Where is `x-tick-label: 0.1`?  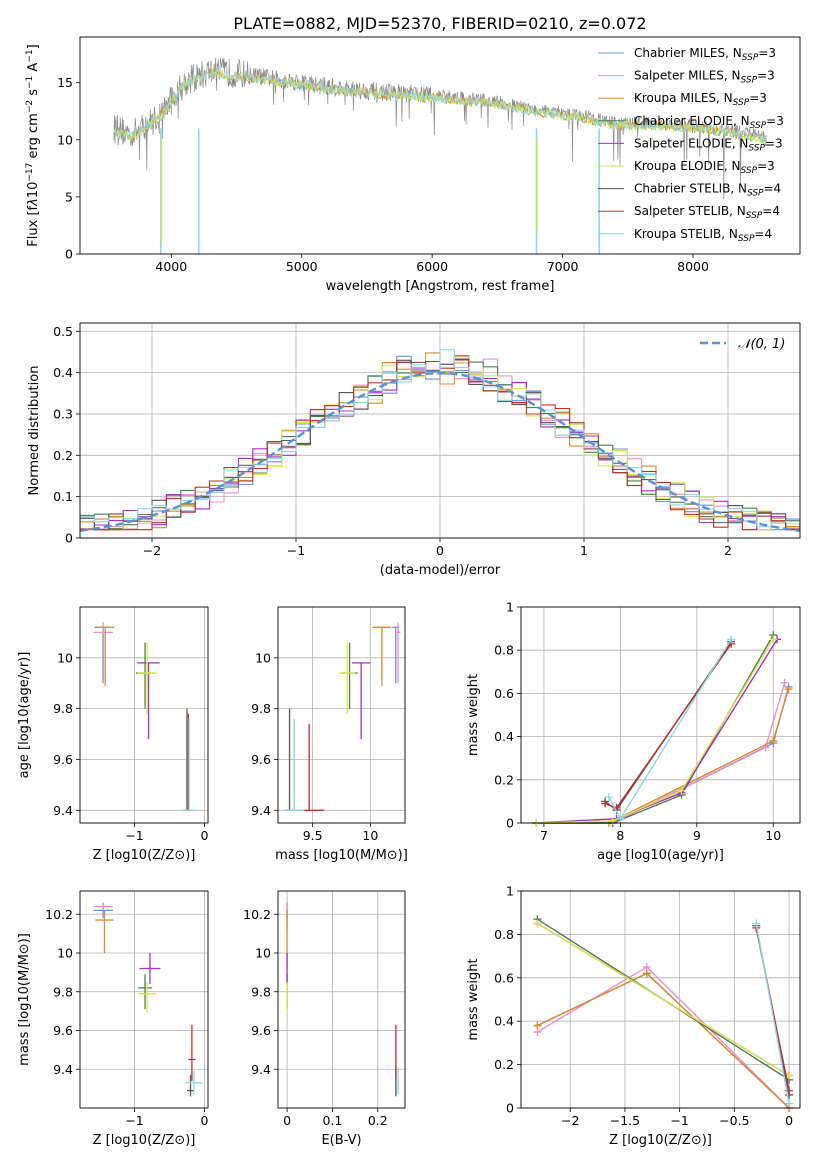 x-tick-label: 0.1 is located at coordinates (332, 1120).